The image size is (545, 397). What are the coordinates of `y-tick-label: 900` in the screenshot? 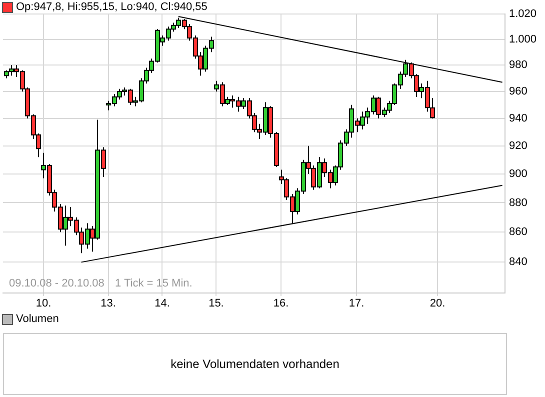 It's located at (518, 174).